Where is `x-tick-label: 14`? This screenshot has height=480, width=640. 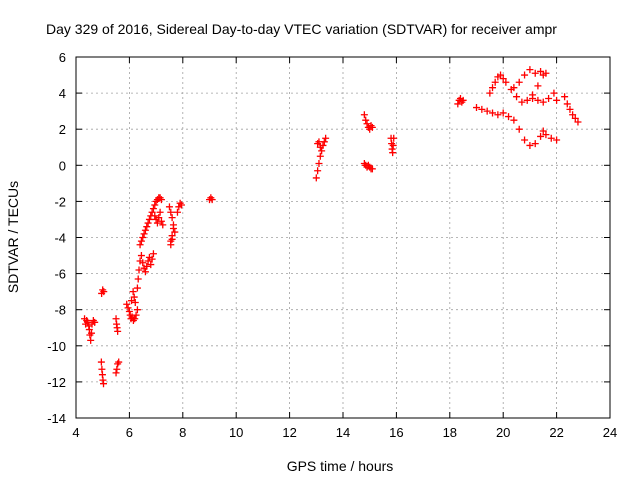 x-tick-label: 14 is located at coordinates (343, 432).